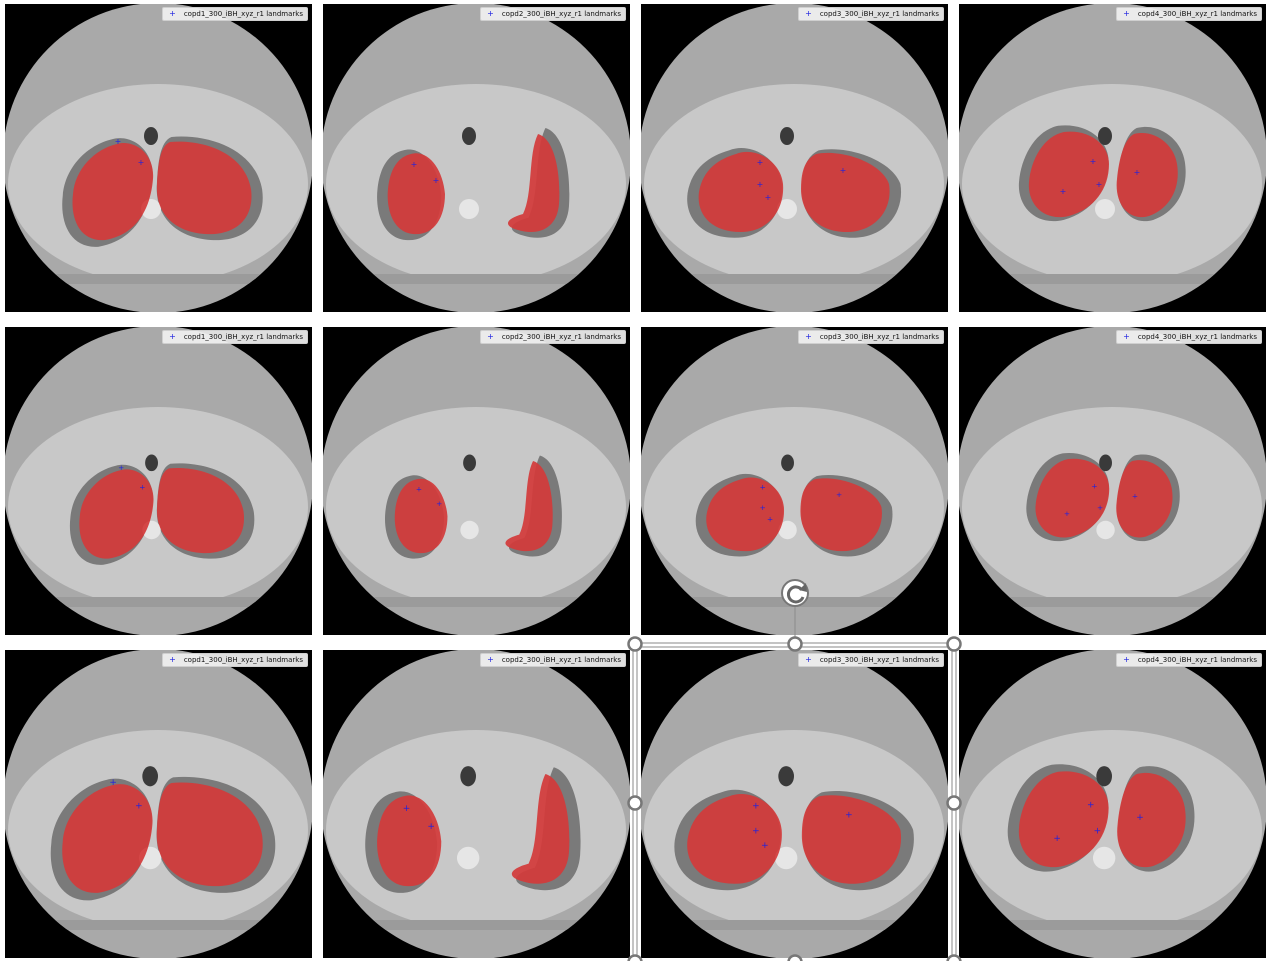  I want to click on resize-handle-bottom-left, so click(635, 958).